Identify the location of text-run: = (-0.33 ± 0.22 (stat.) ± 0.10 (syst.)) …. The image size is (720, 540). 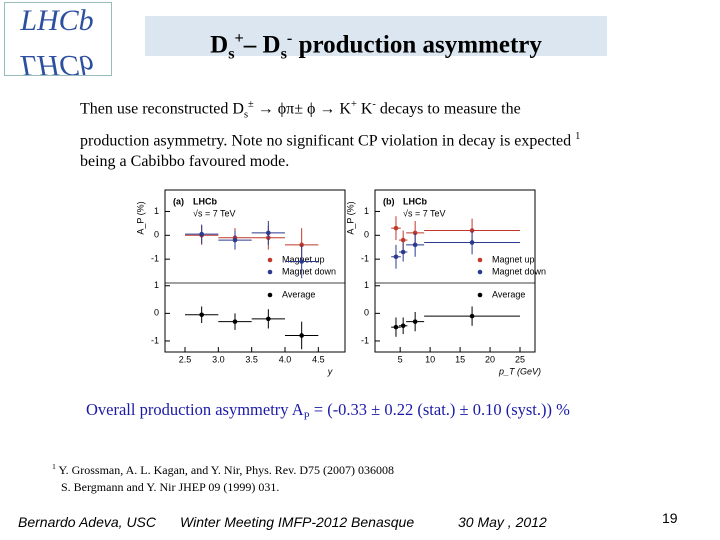
(439, 409).